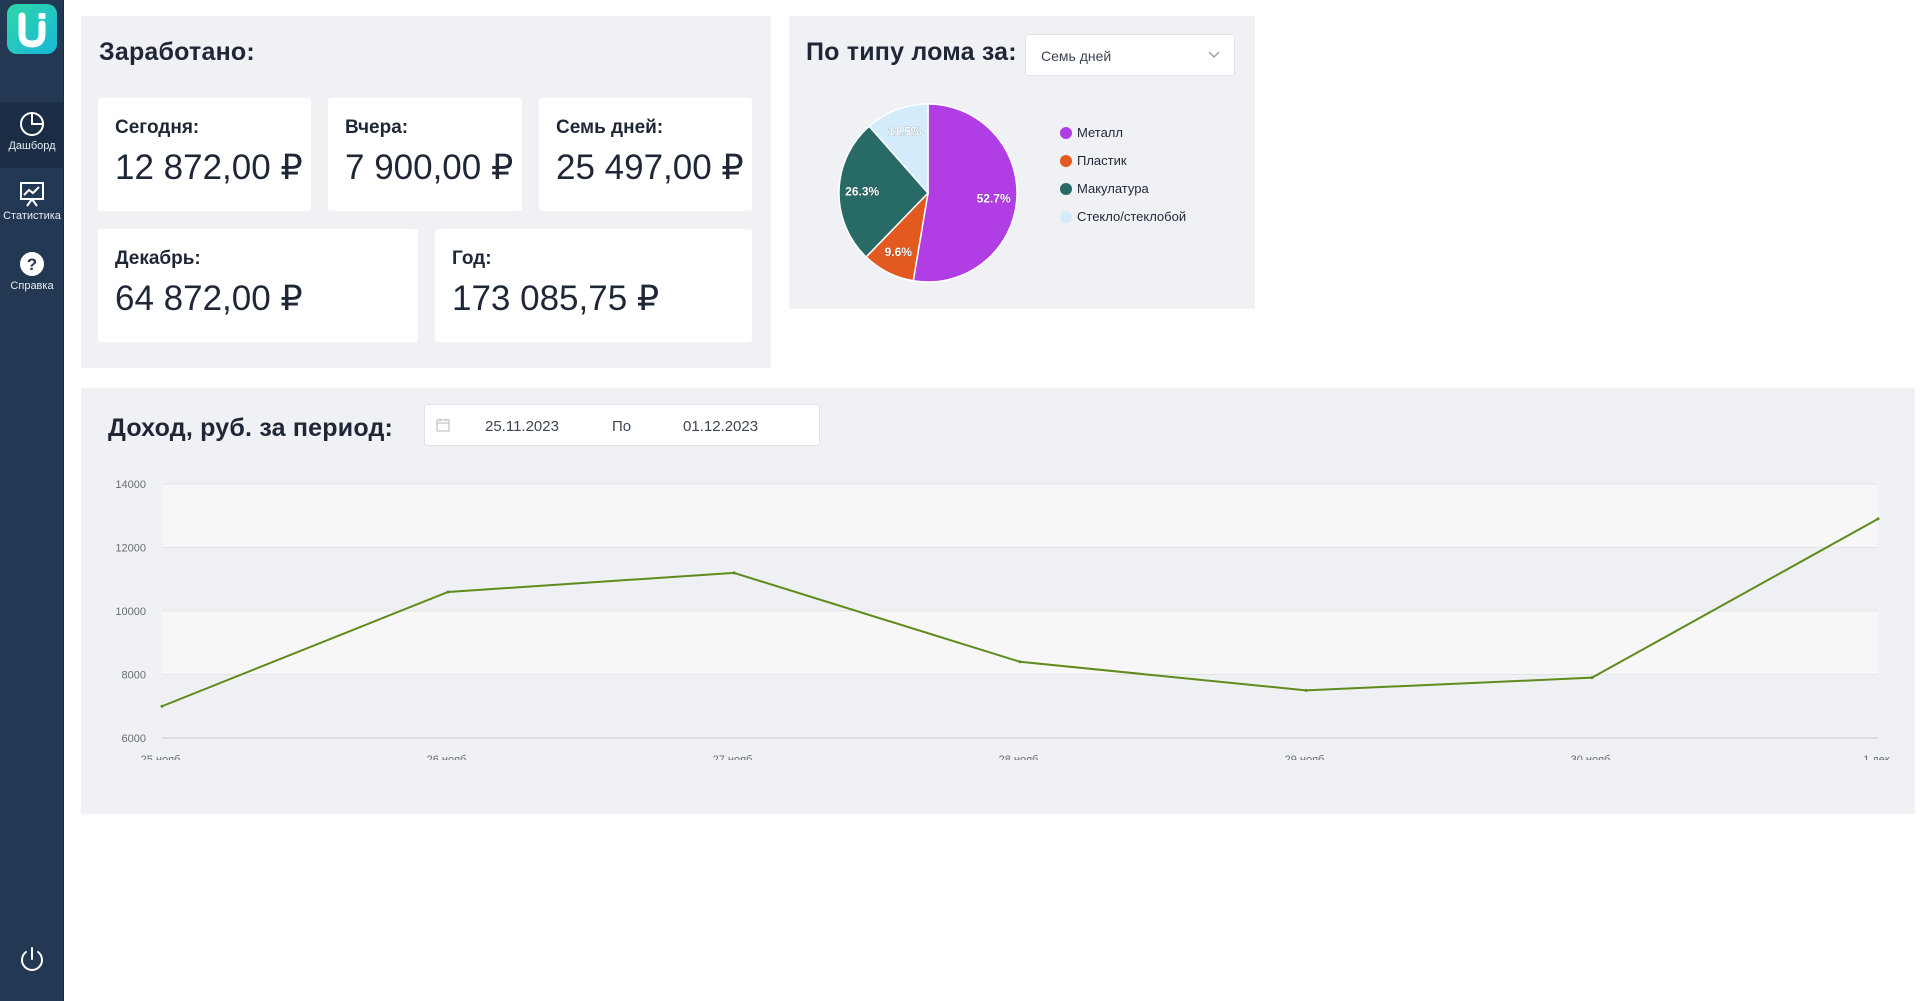 The width and height of the screenshot is (1920, 1001). What do you see at coordinates (556, 298) in the screenshot?
I see `stat-value: 173 085,75 ₽` at bounding box center [556, 298].